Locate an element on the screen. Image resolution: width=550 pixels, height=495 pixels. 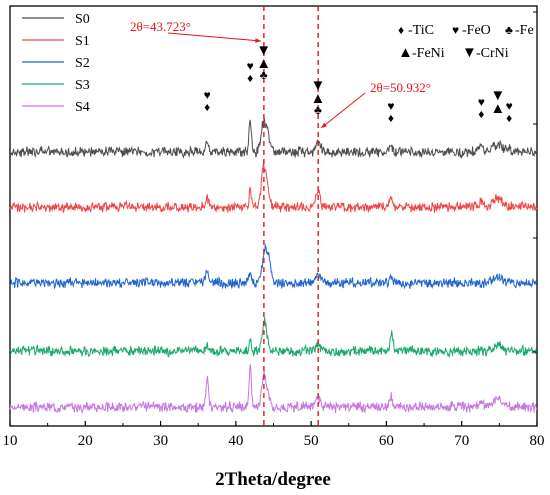
x-axis-title: 2Theta/degree is located at coordinates (273, 479).